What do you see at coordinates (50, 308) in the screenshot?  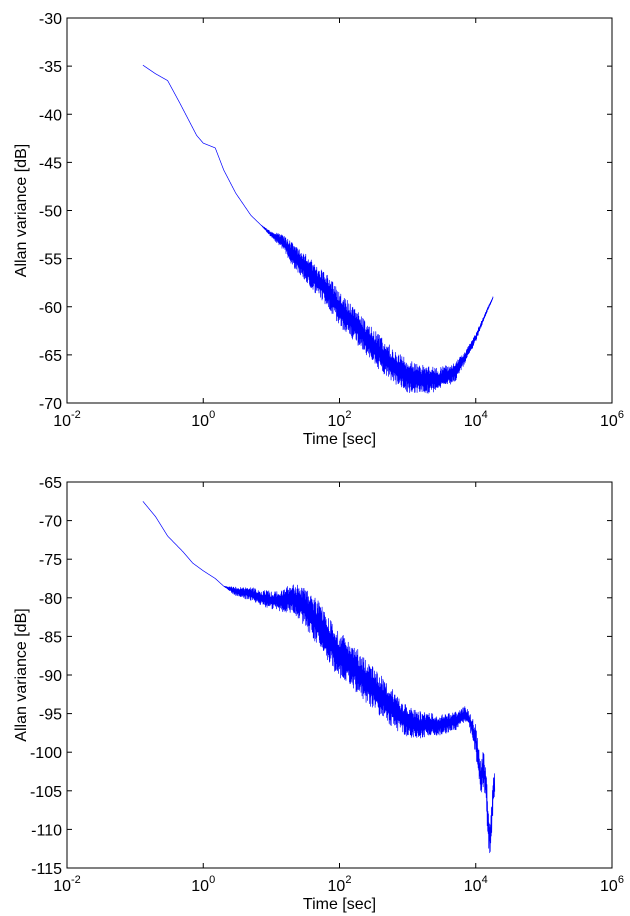 I see `y-tick-label: -60` at bounding box center [50, 308].